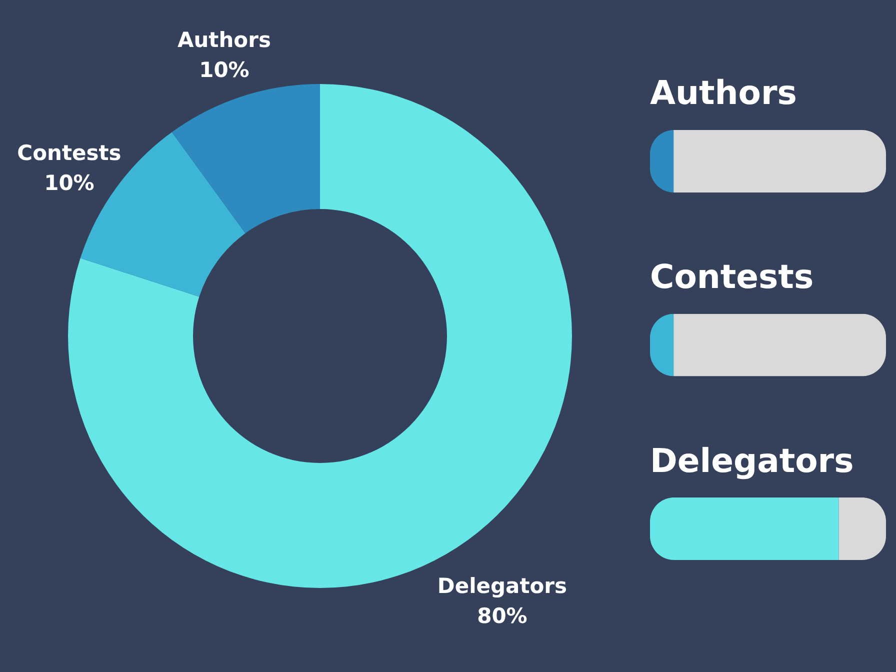 The height and width of the screenshot is (672, 896). I want to click on slice-label: Contests, so click(69, 152).